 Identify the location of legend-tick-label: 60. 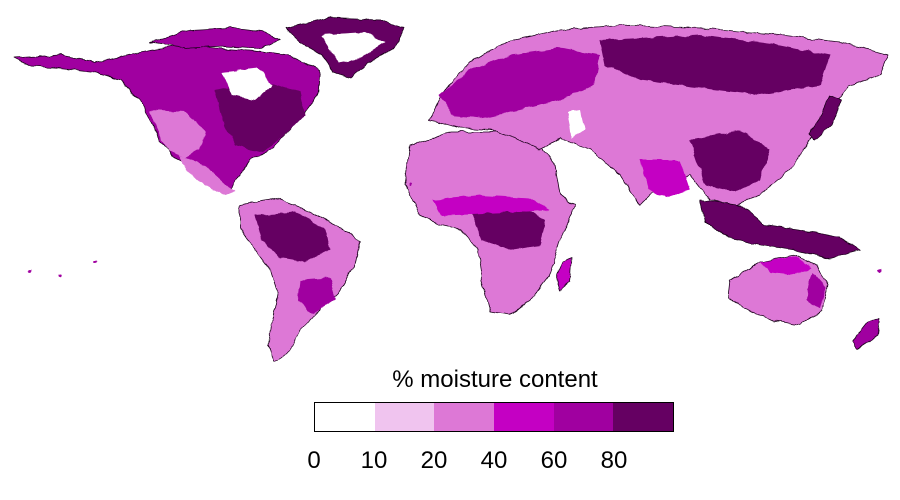
(554, 460).